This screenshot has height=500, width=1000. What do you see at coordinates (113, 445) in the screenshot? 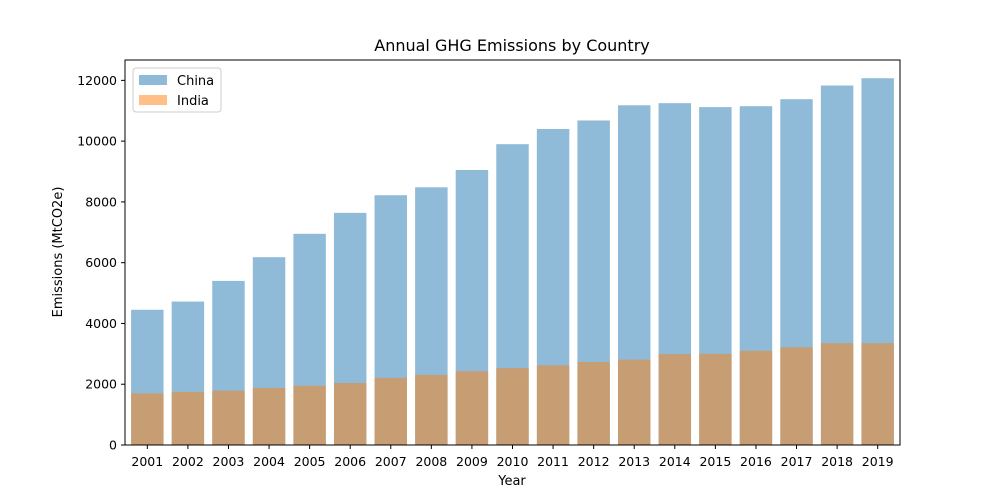
I see `y-tick-label: 0` at bounding box center [113, 445].